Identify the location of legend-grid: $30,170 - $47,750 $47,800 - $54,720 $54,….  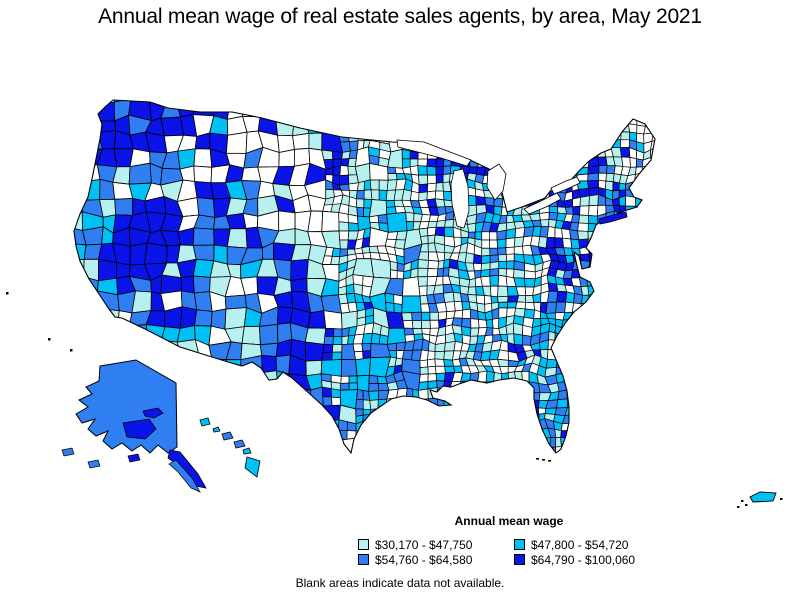
(509, 552).